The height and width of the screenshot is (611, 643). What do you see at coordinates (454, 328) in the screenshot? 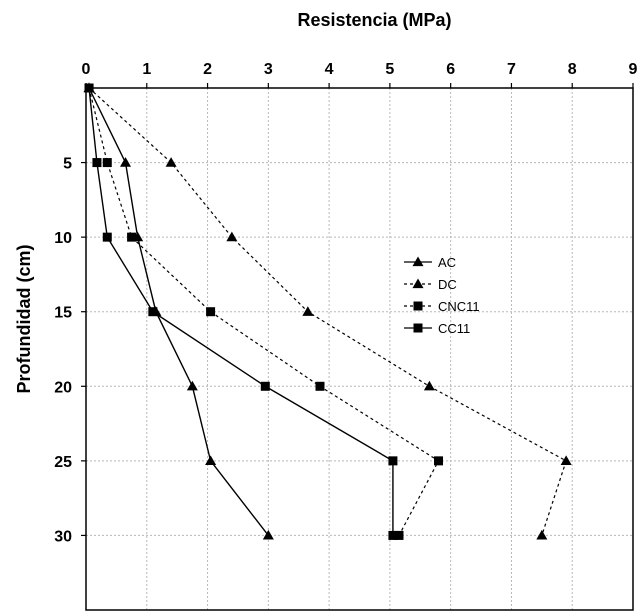
I see `legend-label: CC11` at bounding box center [454, 328].